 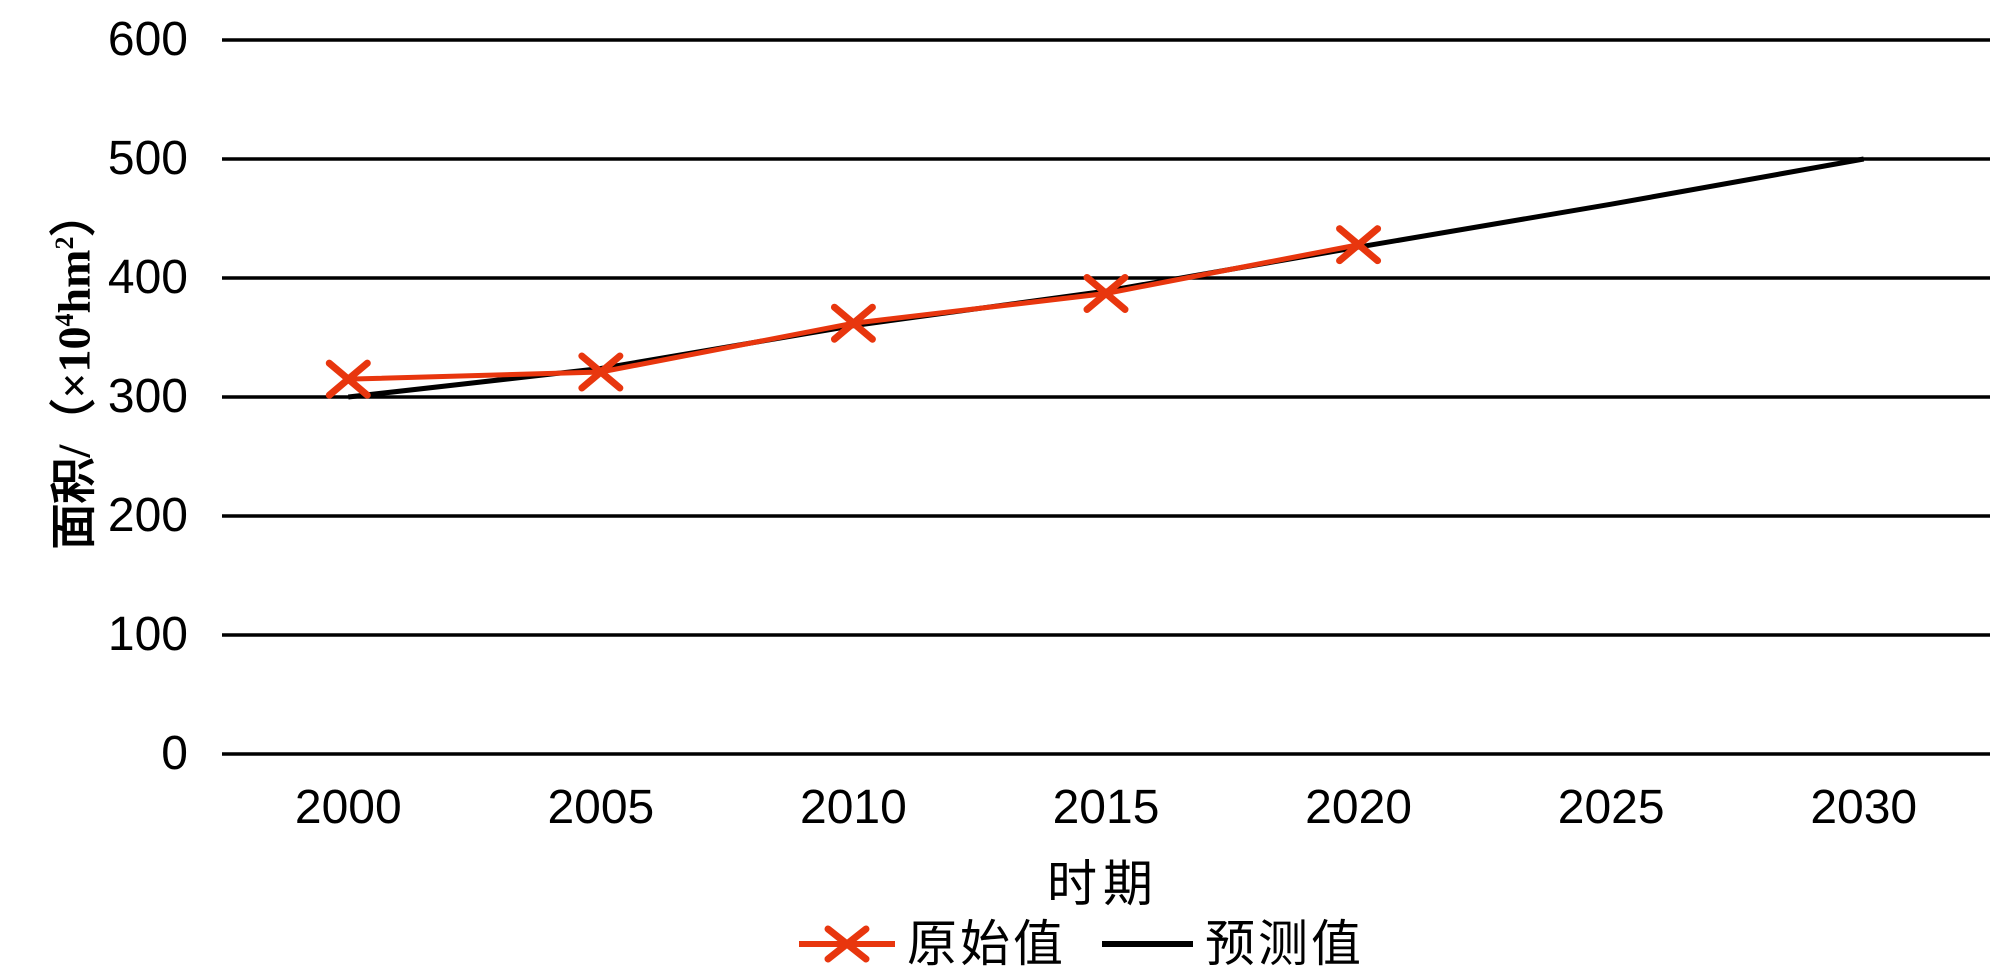 I want to click on y-axis-title-text: 面积/（×10, so click(x=74, y=438).